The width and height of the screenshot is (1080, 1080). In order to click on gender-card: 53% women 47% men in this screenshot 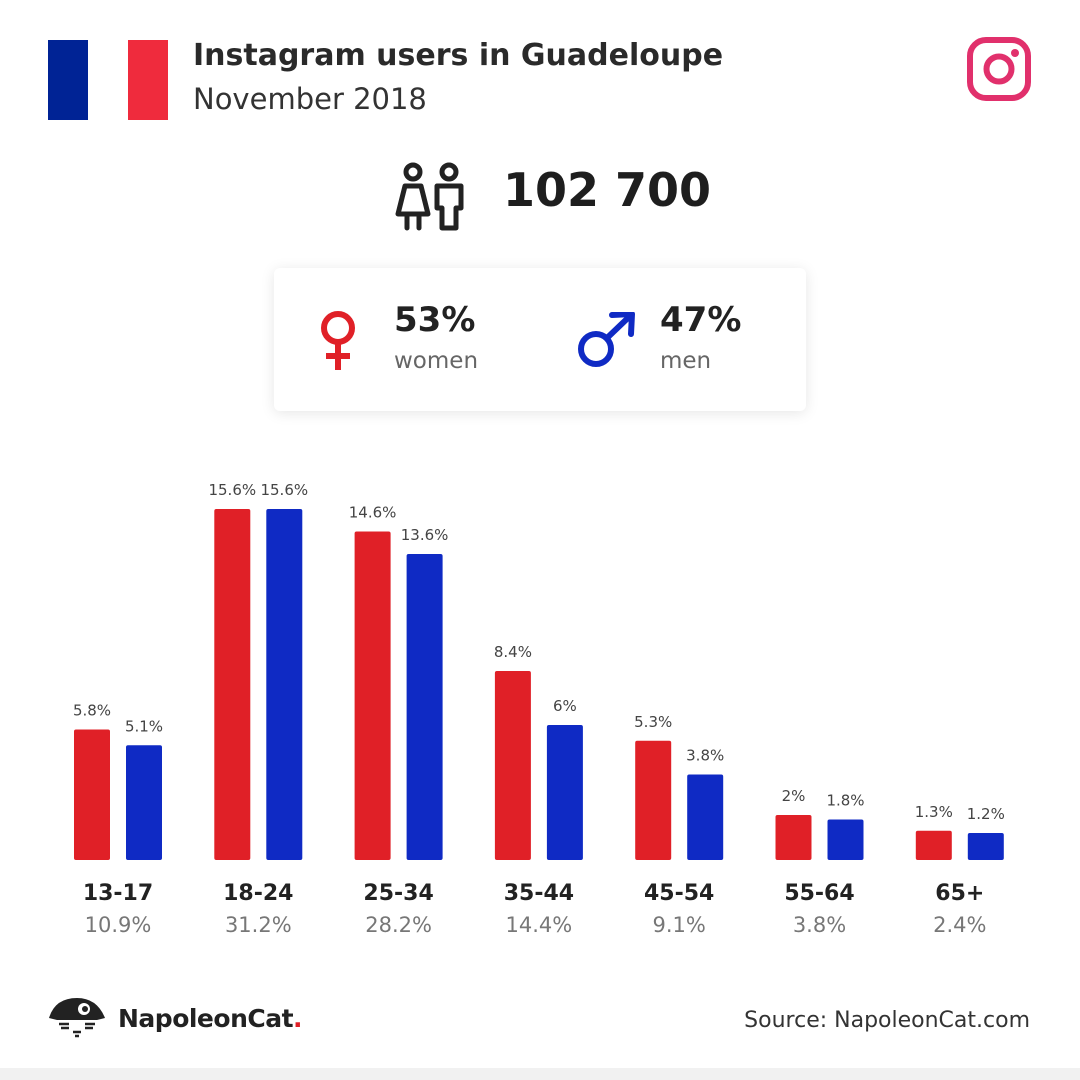, I will do `click(540, 339)`.